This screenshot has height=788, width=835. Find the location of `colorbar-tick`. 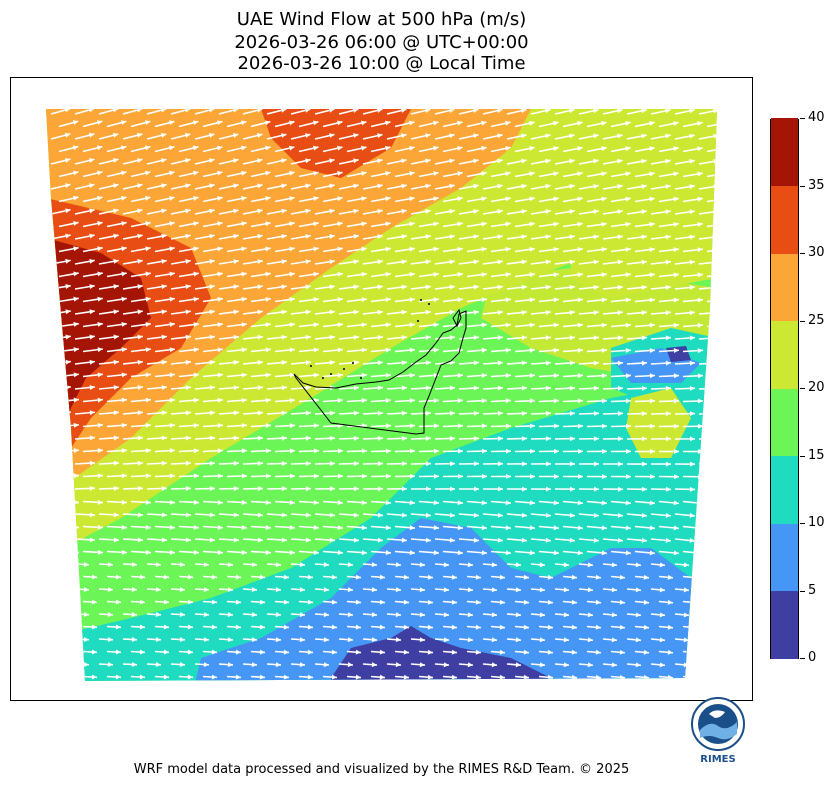

colorbar-tick is located at coordinates (802, 658).